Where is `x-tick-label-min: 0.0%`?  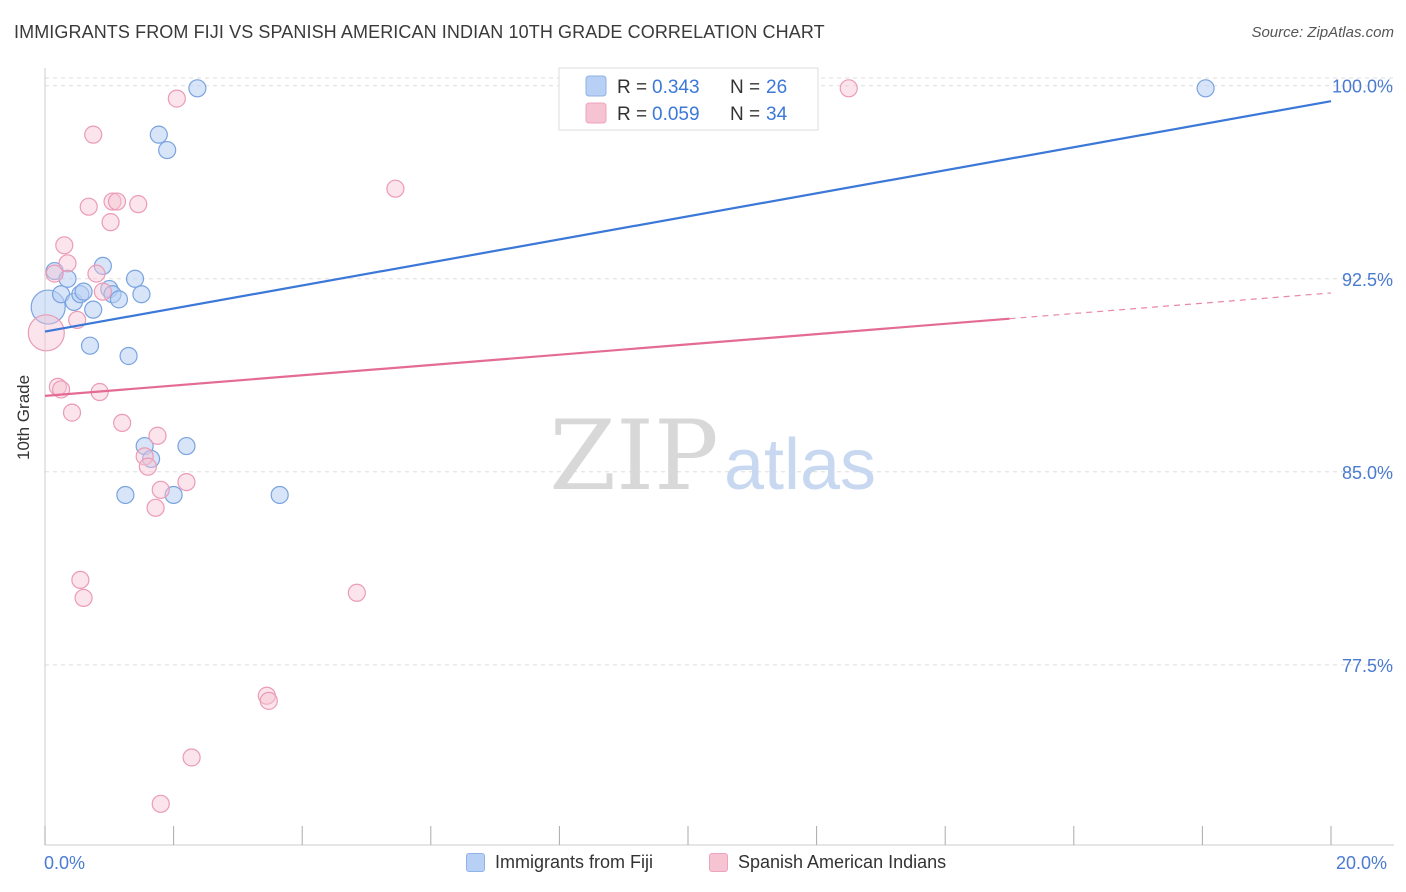
x-tick-label-min: 0.0% is located at coordinates (65, 863).